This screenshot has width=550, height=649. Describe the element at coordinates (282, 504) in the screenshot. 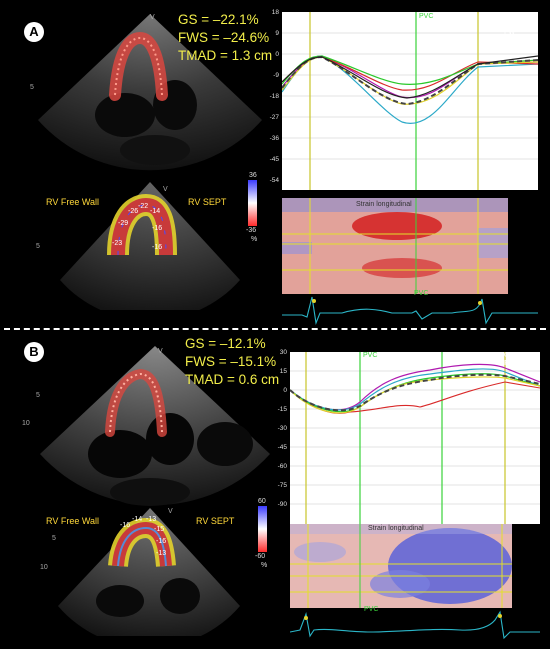

I see `panel-b-y-tick: -90` at that location.